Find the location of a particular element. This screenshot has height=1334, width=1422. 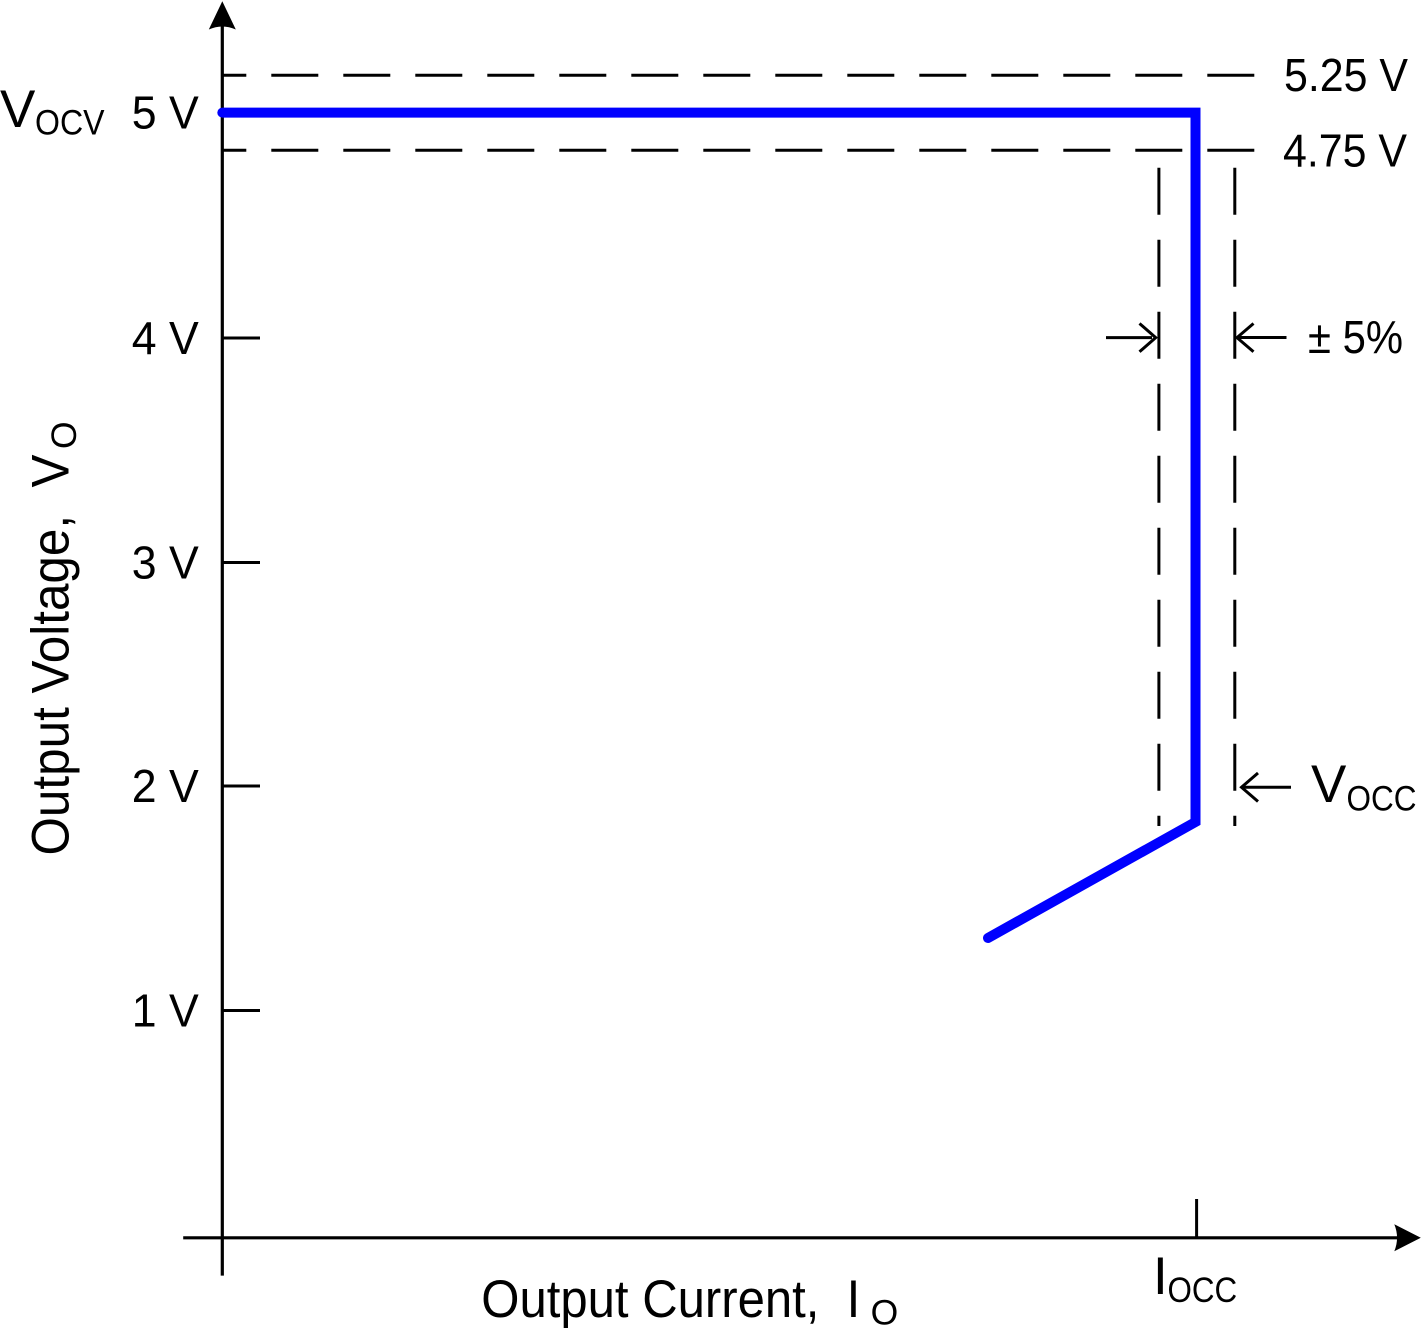

svg-text: 4.75 V is located at coordinates (1345, 151).